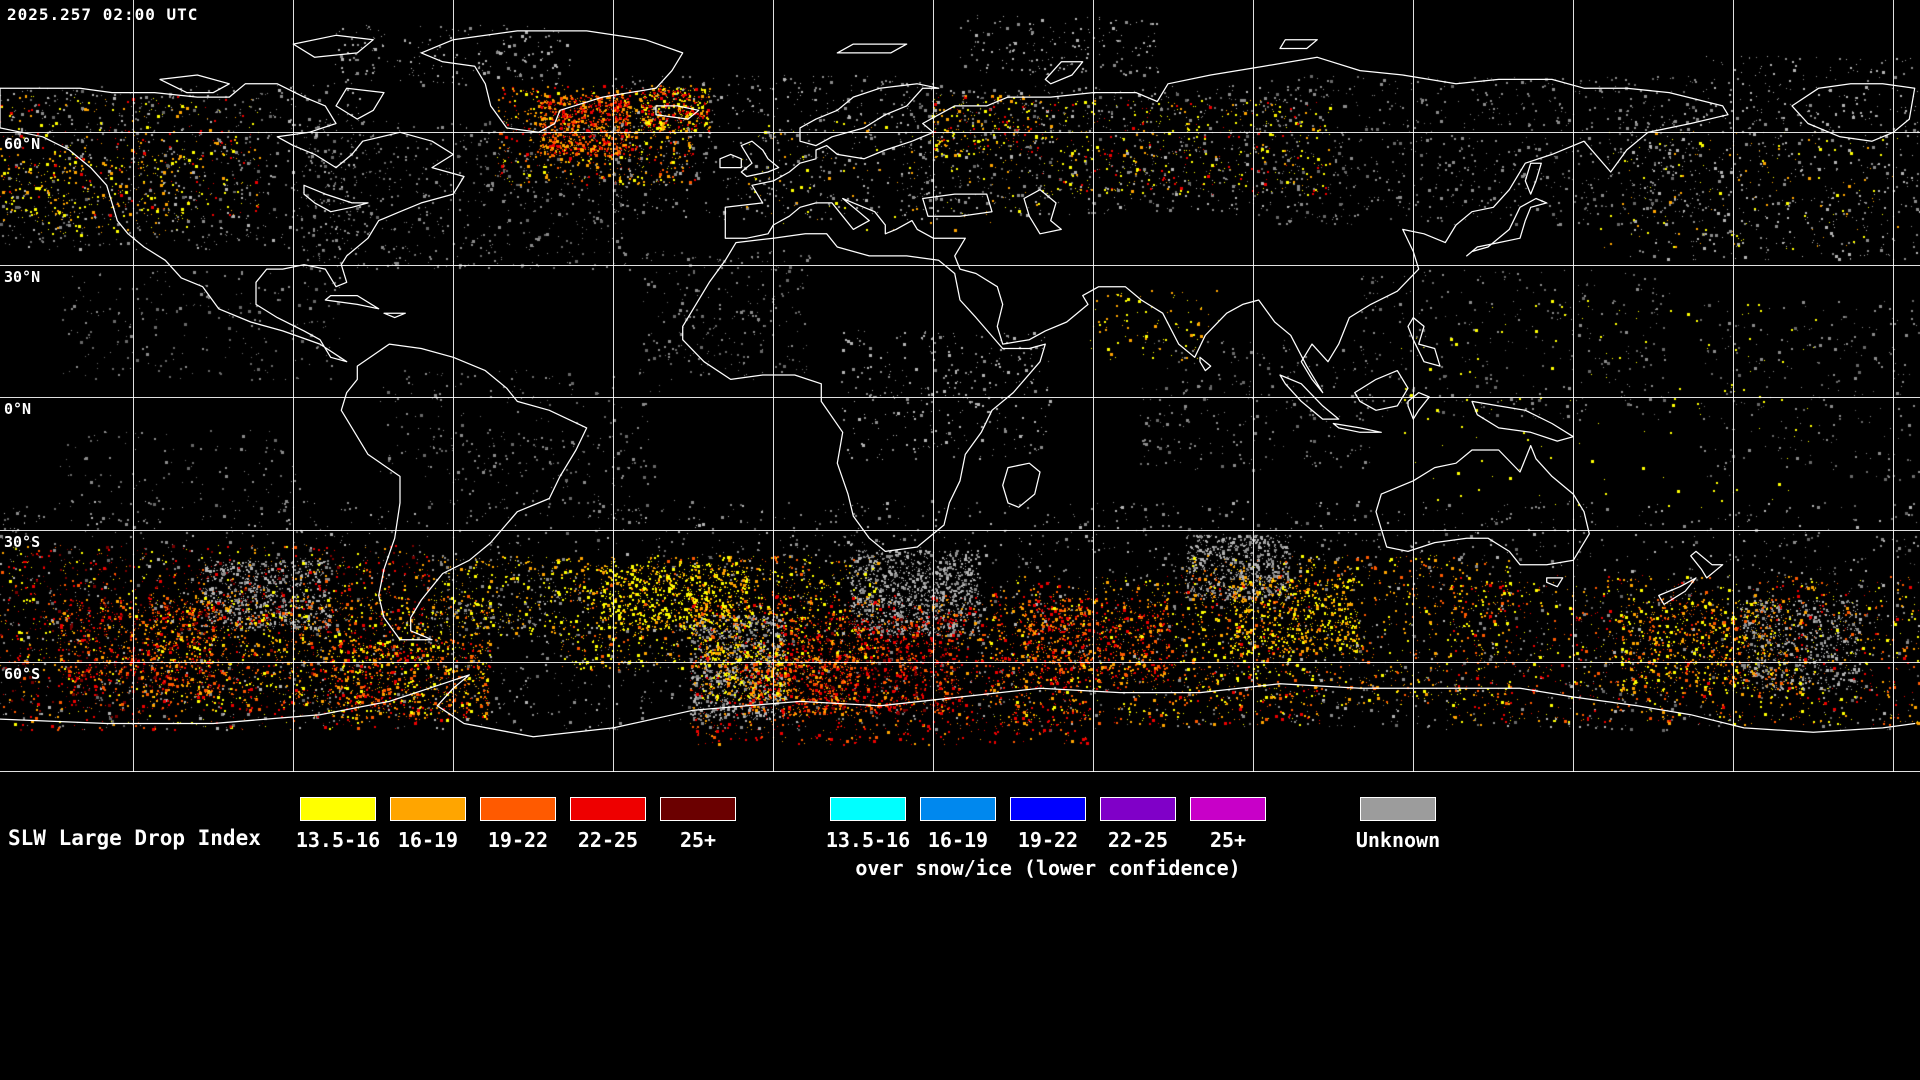 The height and width of the screenshot is (1080, 1920). What do you see at coordinates (22, 674) in the screenshot?
I see `latitude-label: 60°S` at bounding box center [22, 674].